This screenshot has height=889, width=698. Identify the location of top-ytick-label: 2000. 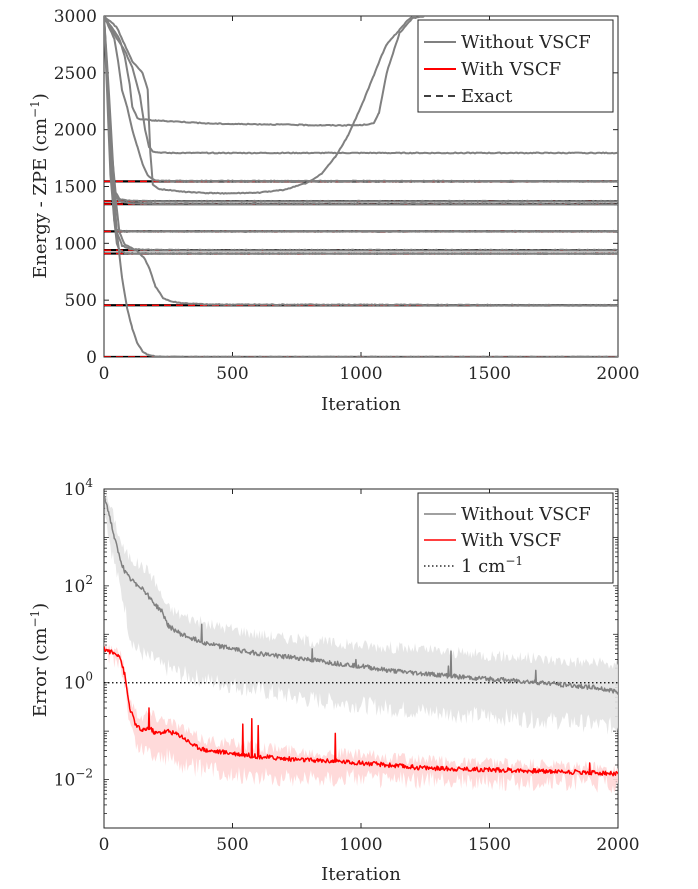
(75, 131).